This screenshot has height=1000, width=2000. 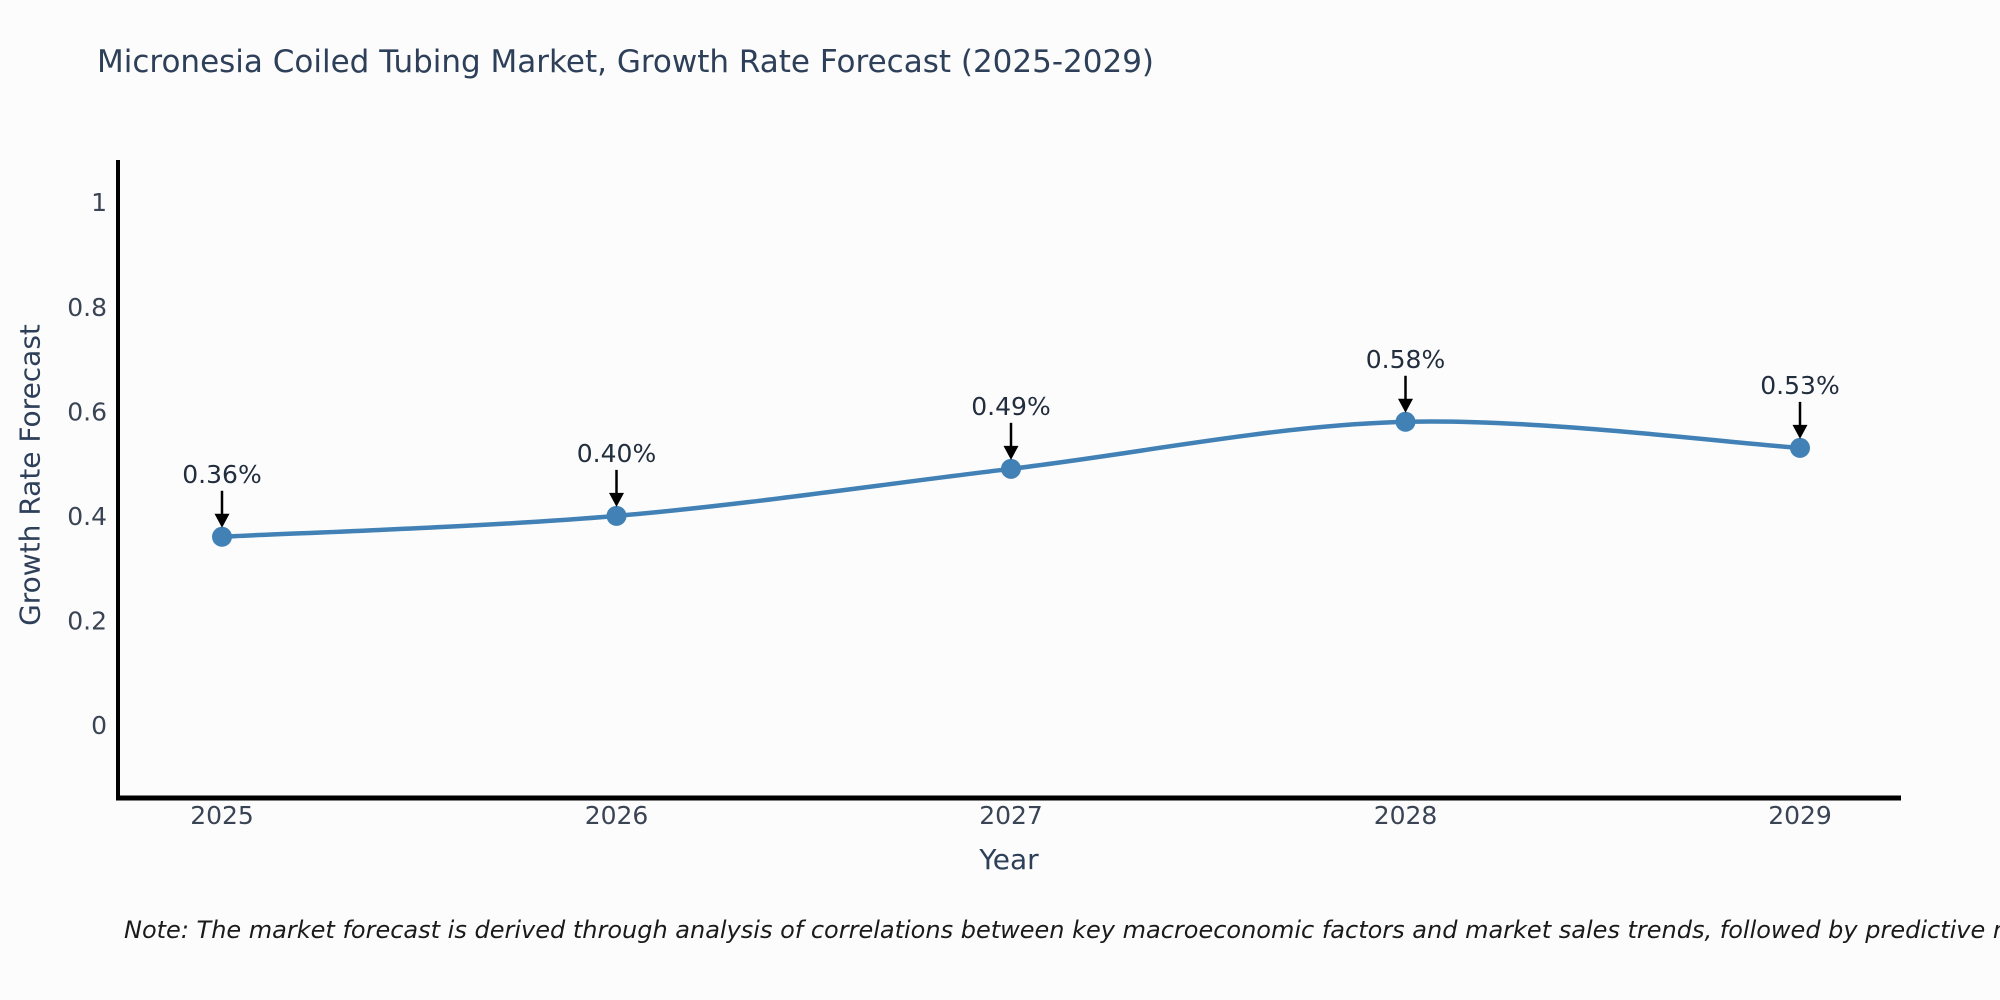 What do you see at coordinates (99, 725) in the screenshot?
I see `y-tick-label: 0` at bounding box center [99, 725].